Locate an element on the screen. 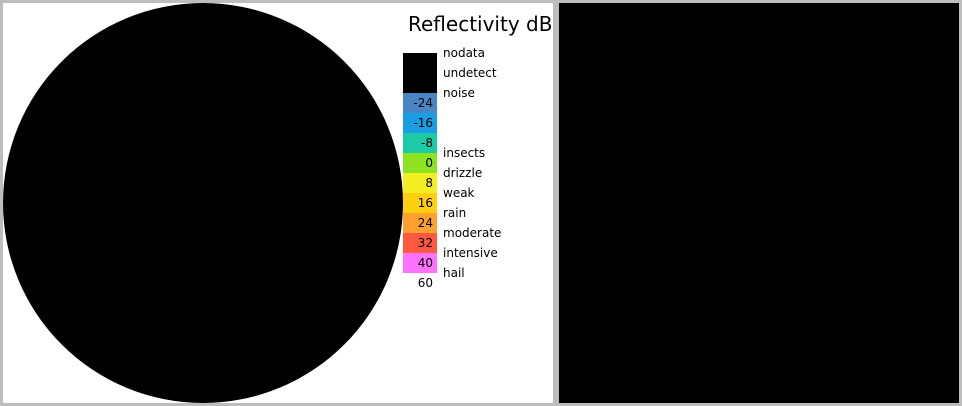 This screenshot has height=406, width=962. legend-label: nodata is located at coordinates (464, 53).